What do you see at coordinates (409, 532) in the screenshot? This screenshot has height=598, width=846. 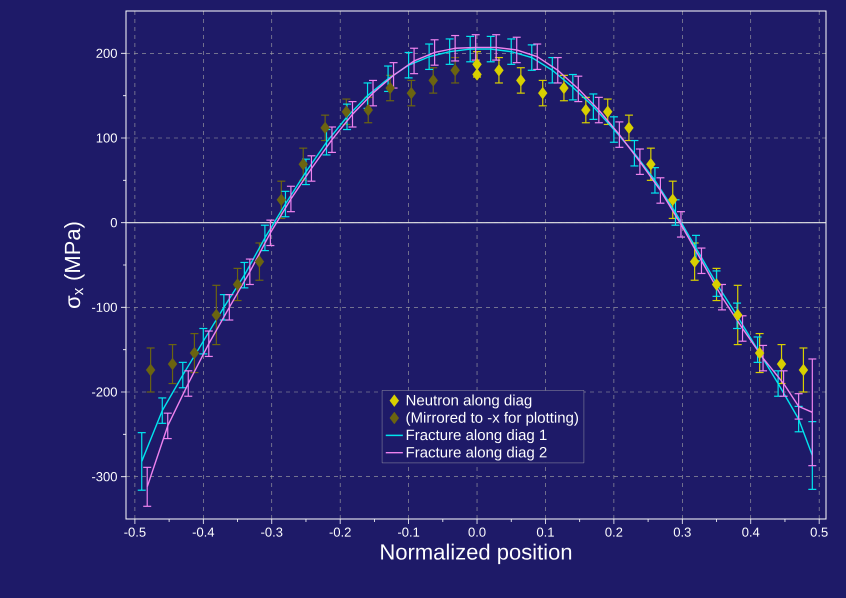 I see `x-tick-label: -0.1` at bounding box center [409, 532].